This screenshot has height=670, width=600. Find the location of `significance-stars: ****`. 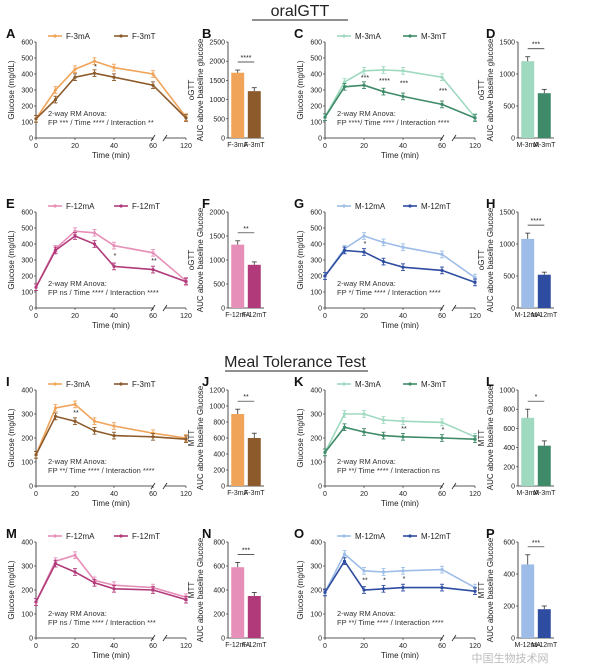

significance-stars: **** is located at coordinates (246, 58).